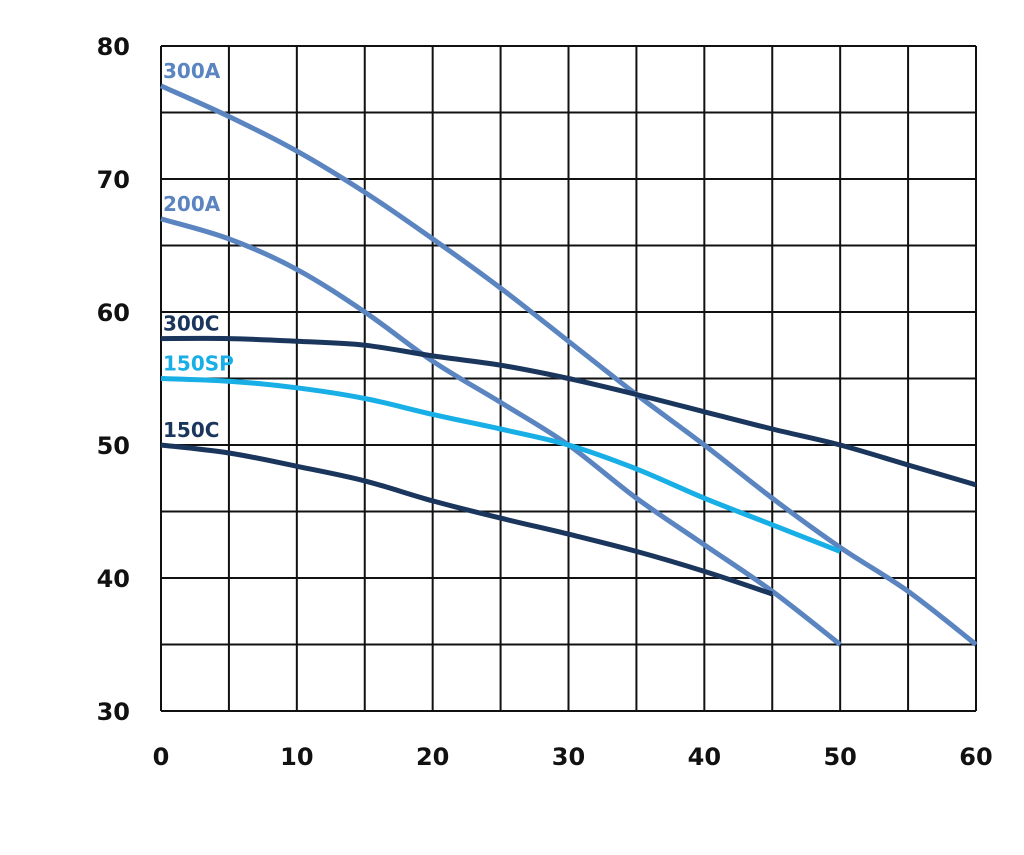  I want to click on y-tick-label: 60, so click(113, 313).